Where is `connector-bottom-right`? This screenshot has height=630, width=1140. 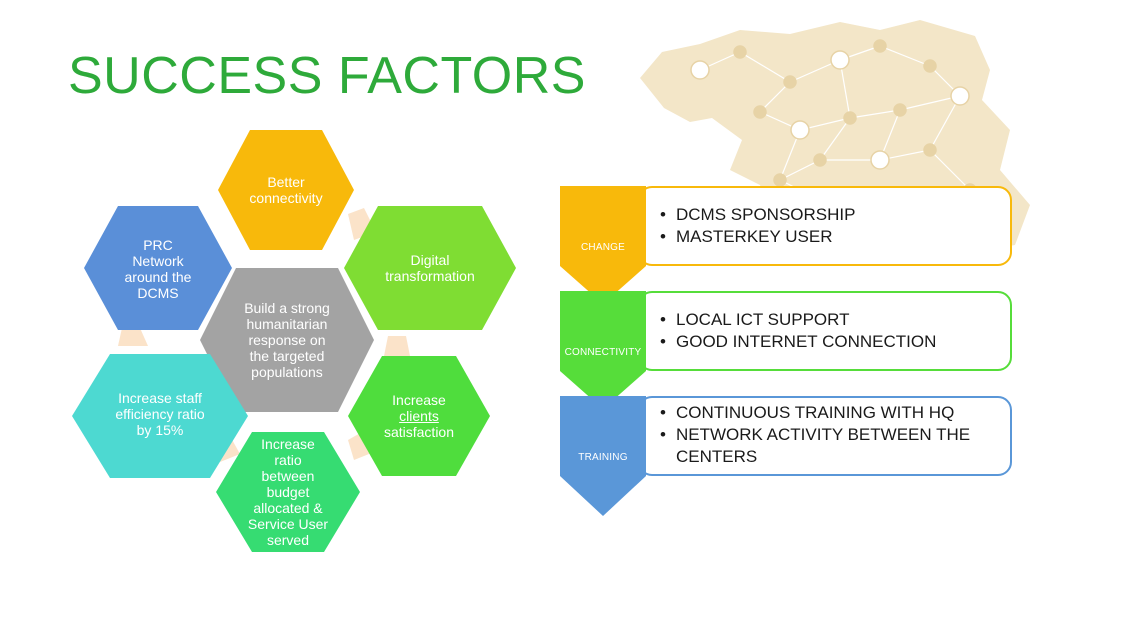 connector-bottom-right is located at coordinates (361, 446).